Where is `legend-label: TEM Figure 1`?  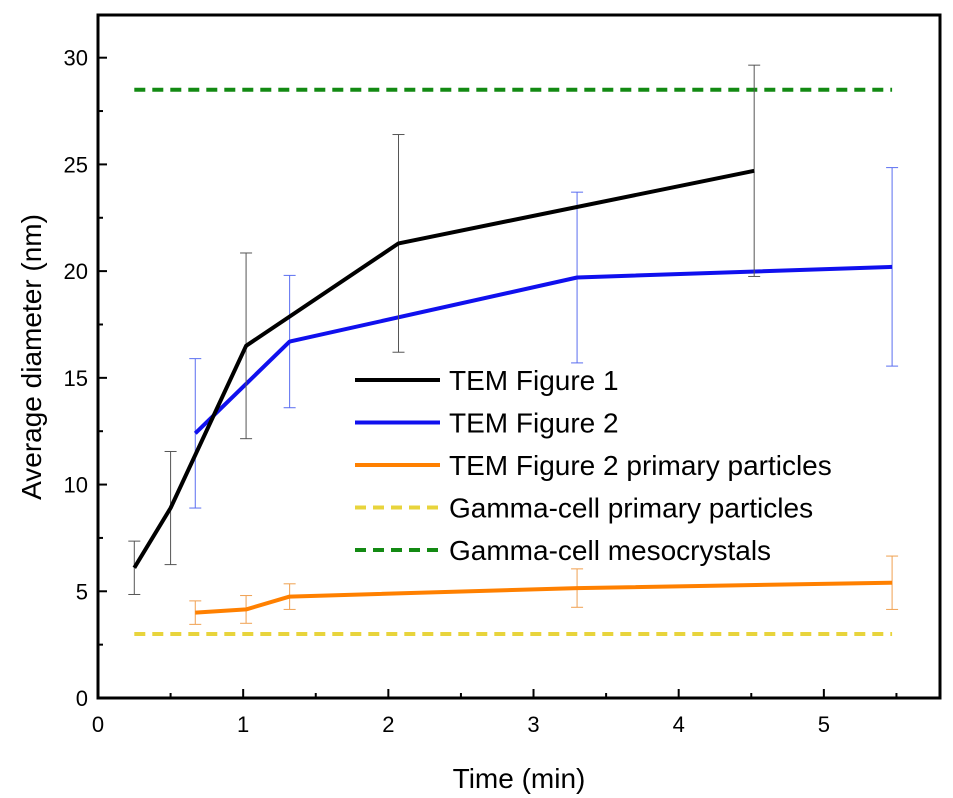
legend-label: TEM Figure 1 is located at coordinates (534, 380).